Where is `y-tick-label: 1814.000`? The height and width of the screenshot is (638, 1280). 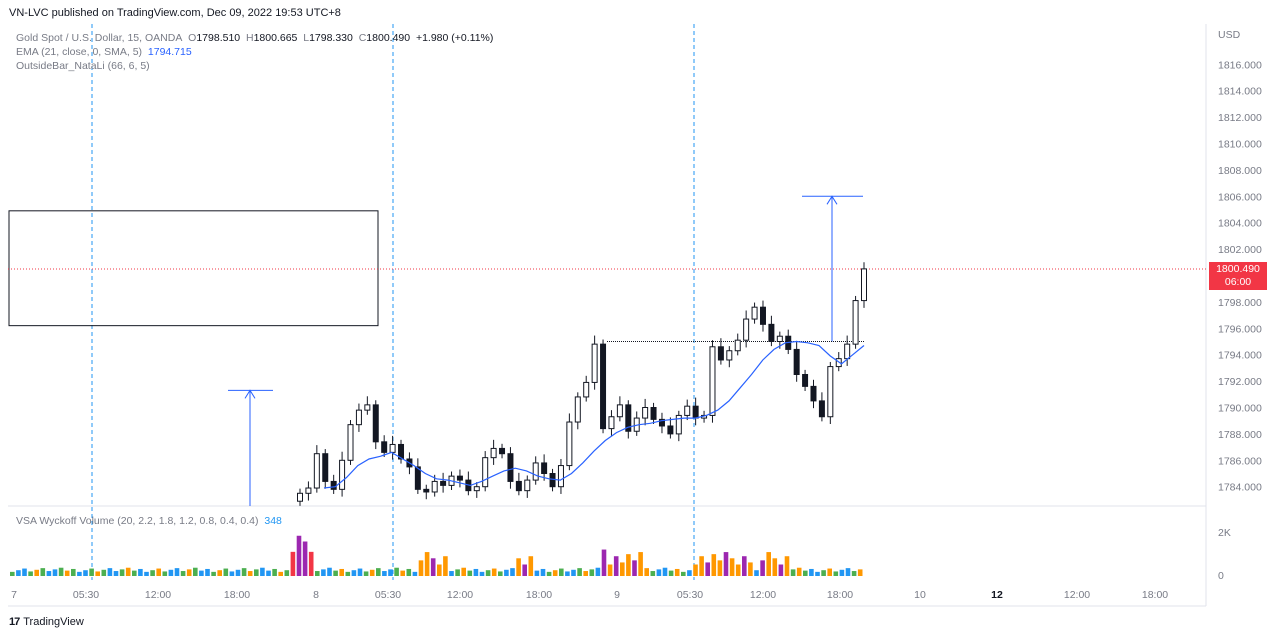
y-tick-label: 1814.000 is located at coordinates (1240, 92).